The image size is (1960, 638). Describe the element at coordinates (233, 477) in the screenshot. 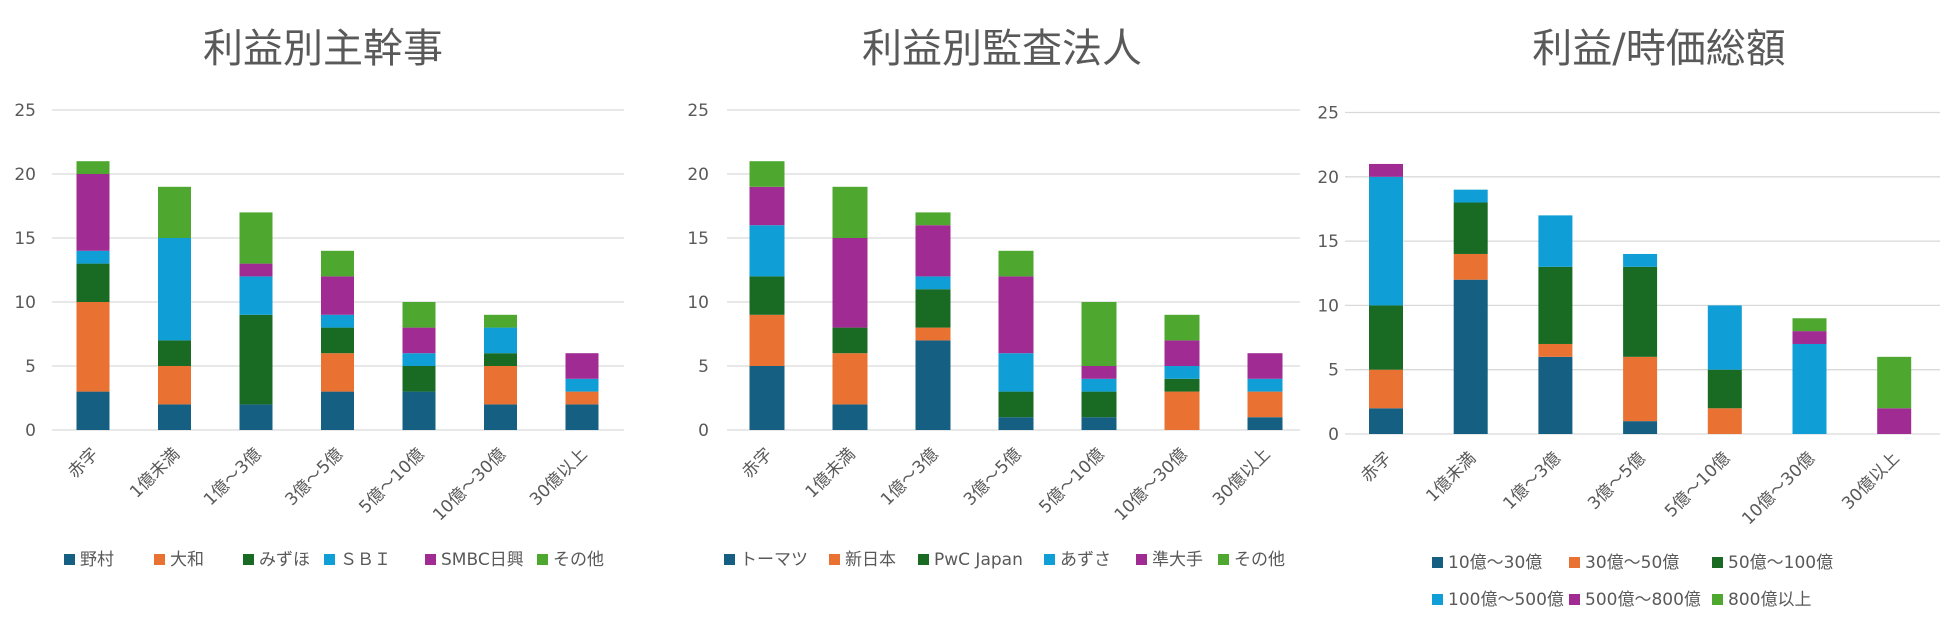

I see `x-tick-label: 1億～3億` at that location.